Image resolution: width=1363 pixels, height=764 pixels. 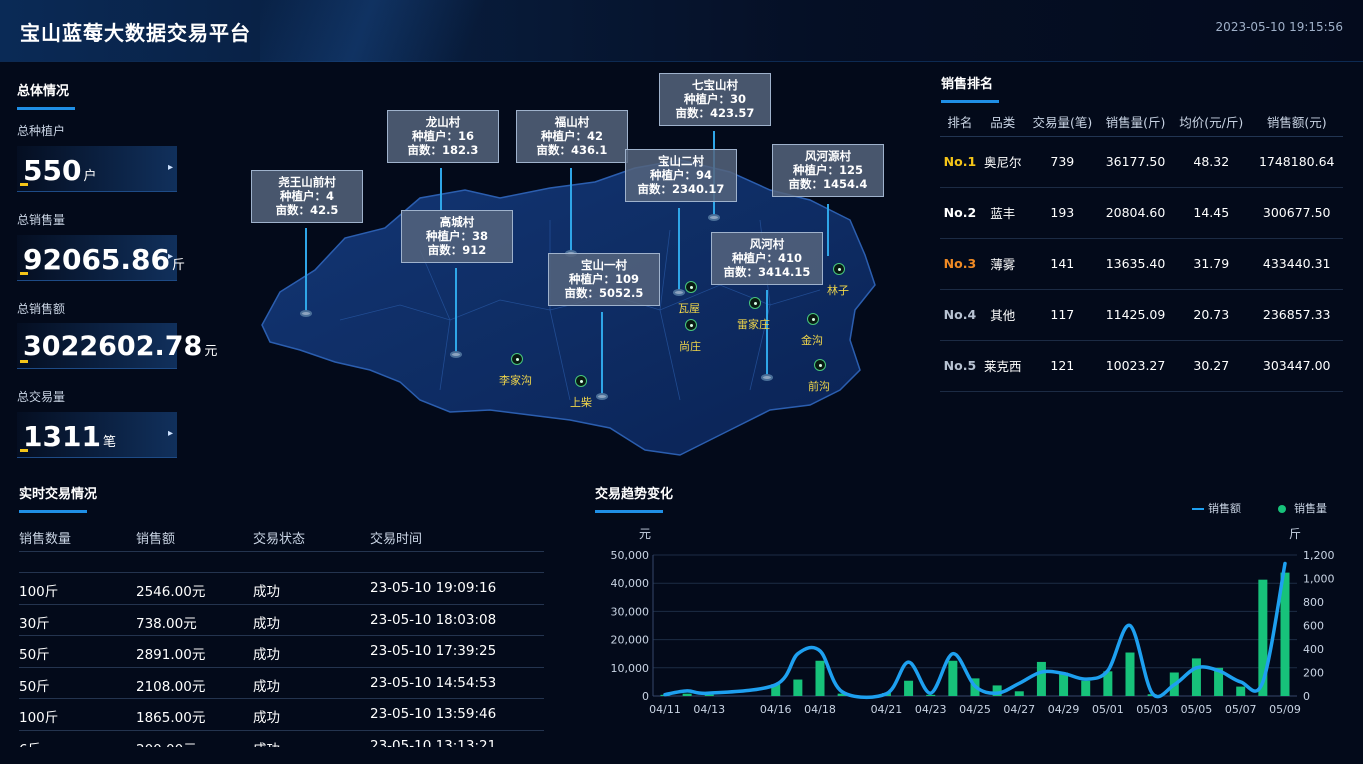 What do you see at coordinates (1062, 122) in the screenshot?
I see `ranking-col-header: 交易量(笔)` at bounding box center [1062, 122].